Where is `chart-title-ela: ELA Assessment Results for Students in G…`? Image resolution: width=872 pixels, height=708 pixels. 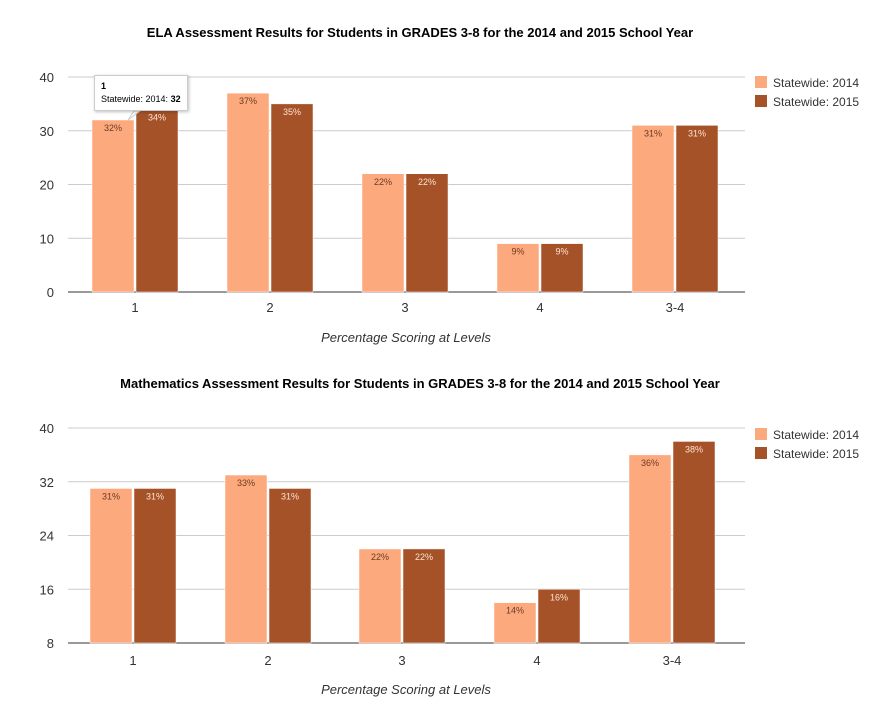
chart-title-ela: ELA Assessment Results for Students in G… is located at coordinates (420, 32).